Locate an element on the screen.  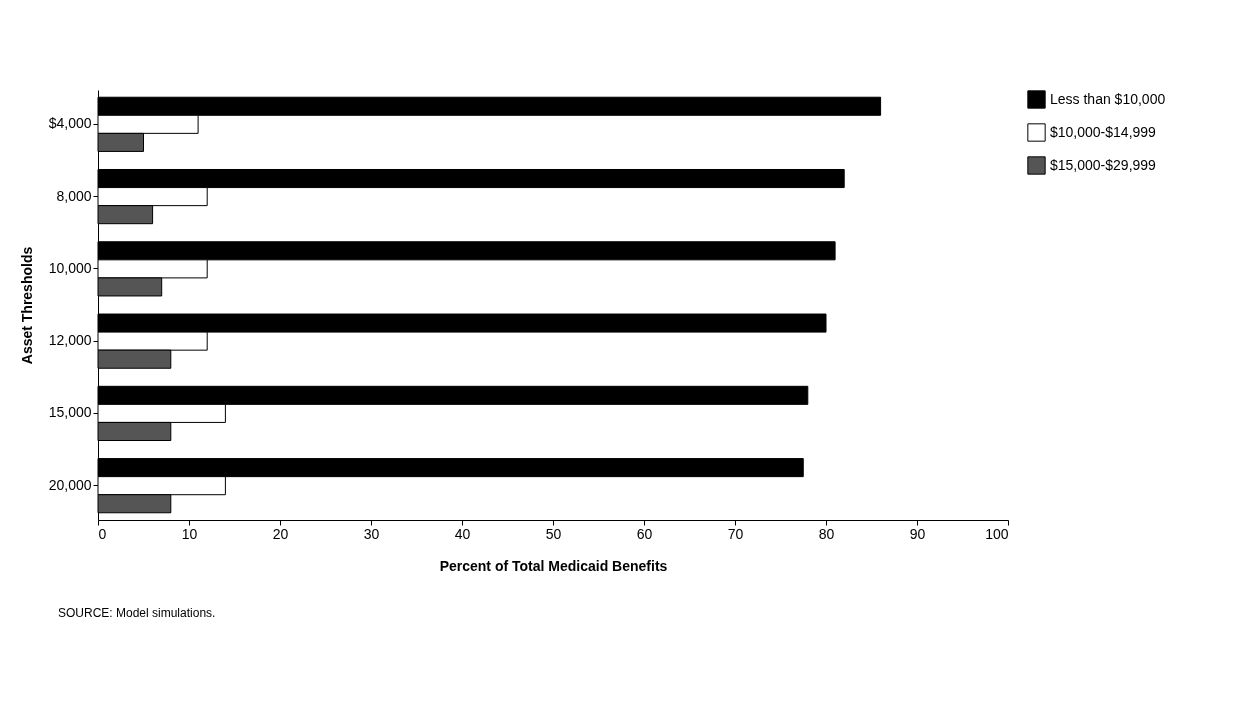
x-tick-label: 60 is located at coordinates (644, 533).